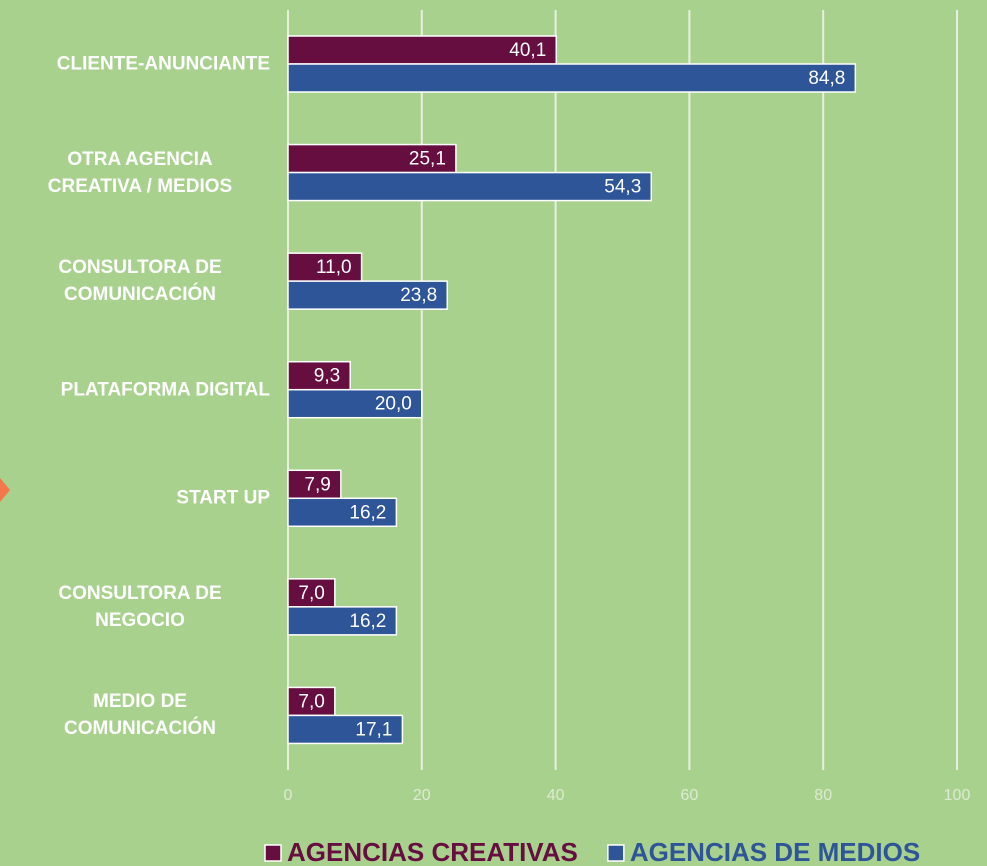 This screenshot has height=866, width=987. Describe the element at coordinates (163, 64) in the screenshot. I see `category-label: CLIENTE-ANUNCIANTE` at that location.